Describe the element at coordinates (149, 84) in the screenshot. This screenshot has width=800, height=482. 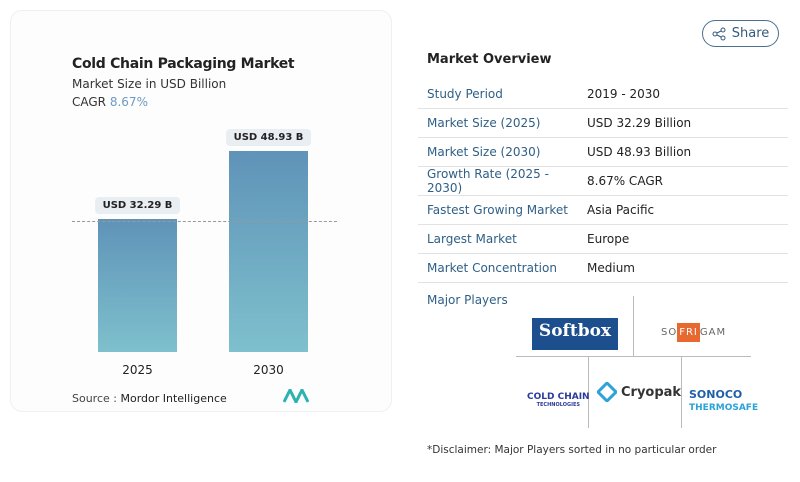
I see `chart-subtitle: Market Size in USD Billion` at that location.